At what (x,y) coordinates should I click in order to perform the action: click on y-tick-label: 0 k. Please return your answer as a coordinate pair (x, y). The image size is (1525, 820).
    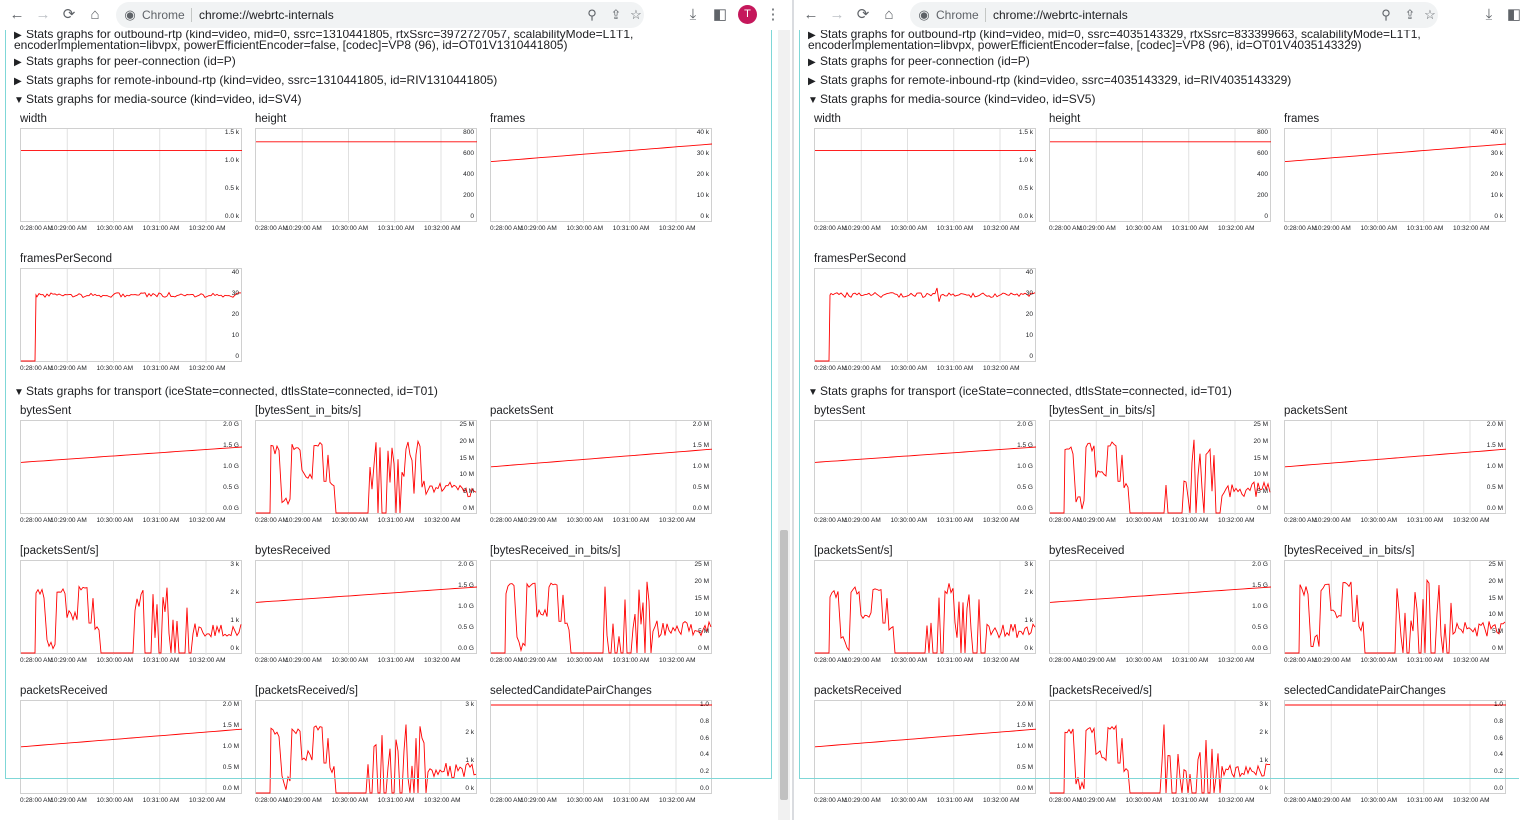
    Looking at the image, I should click on (704, 216).